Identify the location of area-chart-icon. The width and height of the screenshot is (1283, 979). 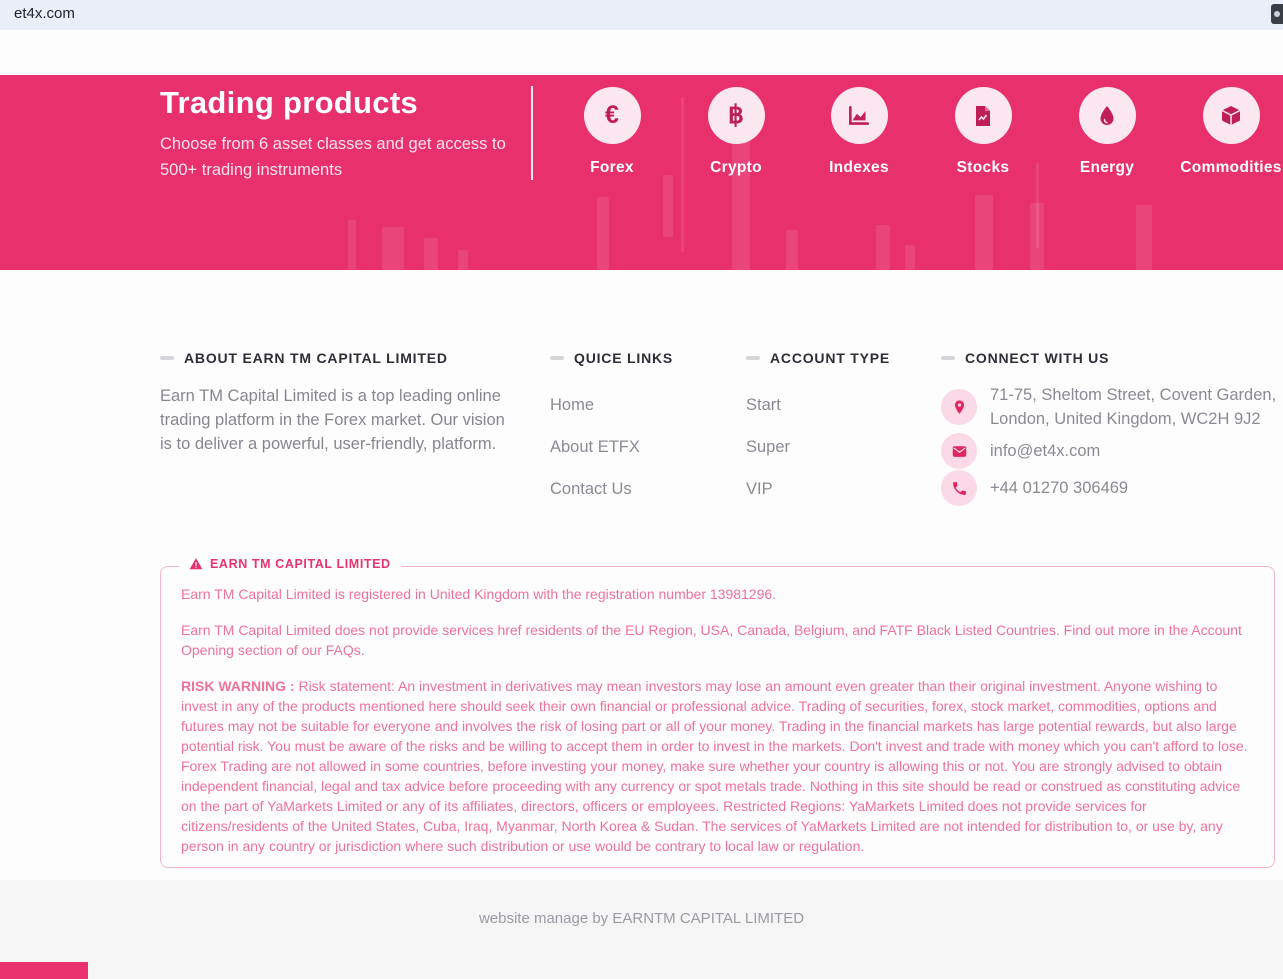
(859, 115).